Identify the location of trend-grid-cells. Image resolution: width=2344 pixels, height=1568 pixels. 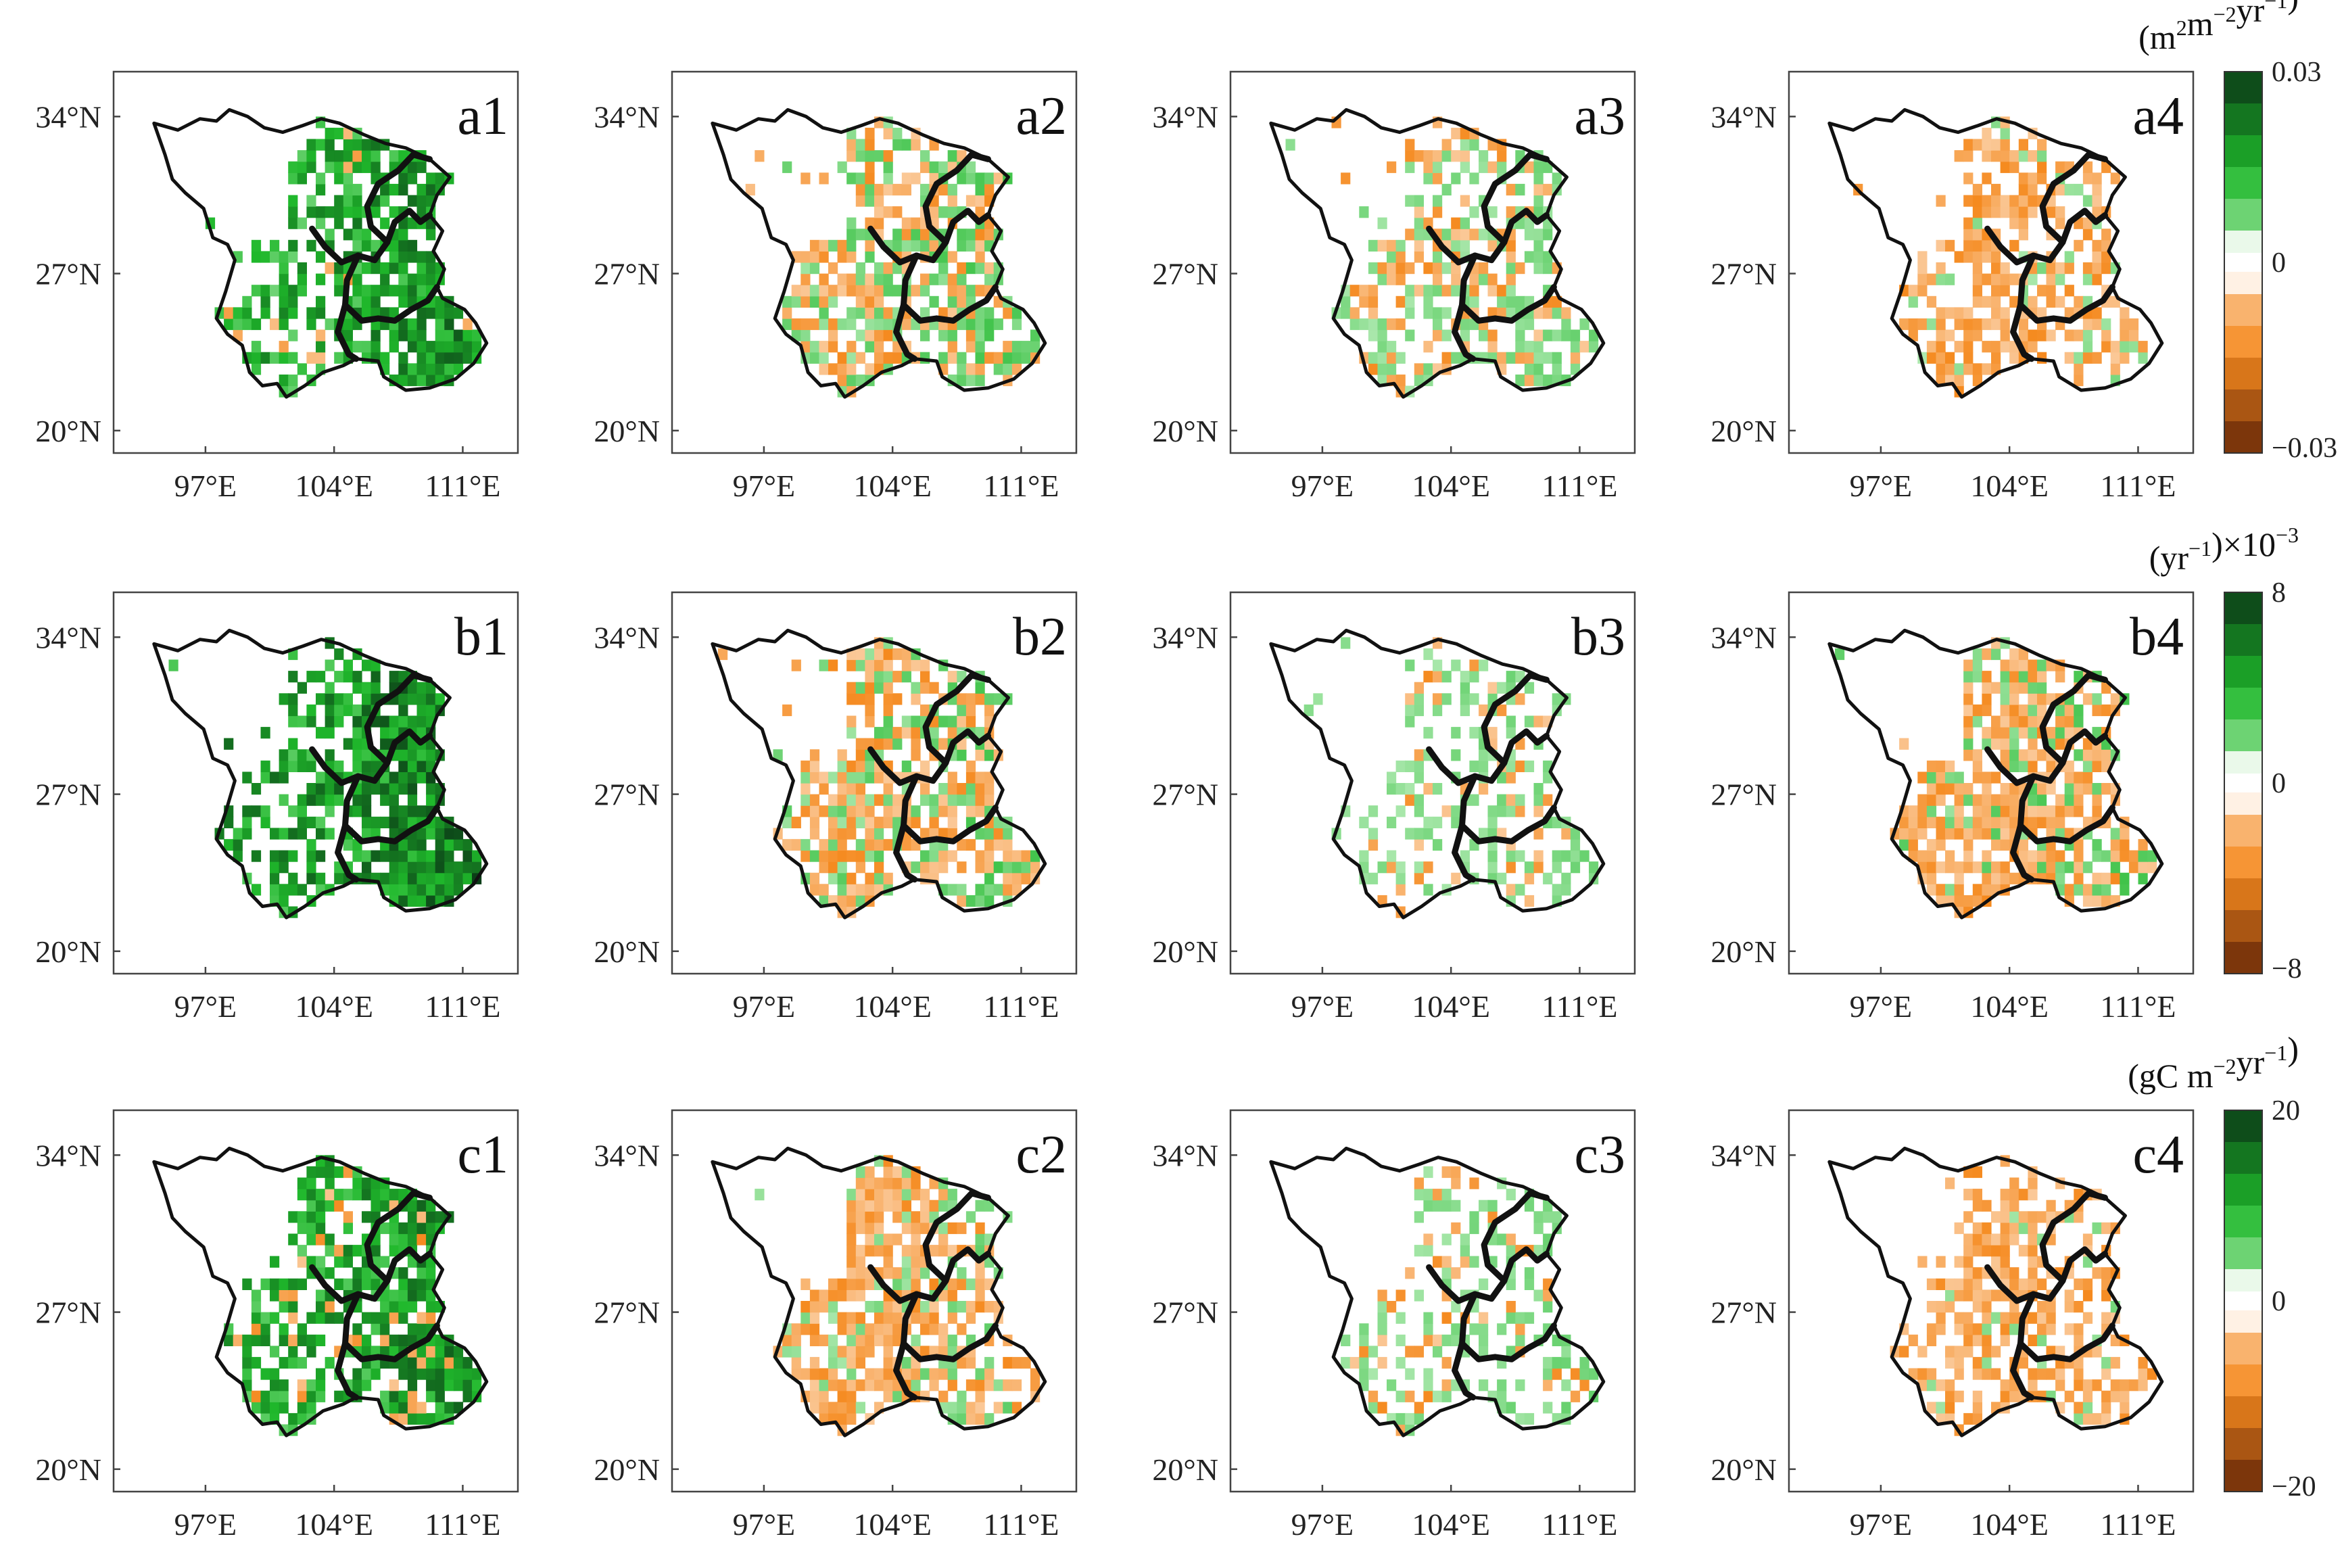
(879, 777).